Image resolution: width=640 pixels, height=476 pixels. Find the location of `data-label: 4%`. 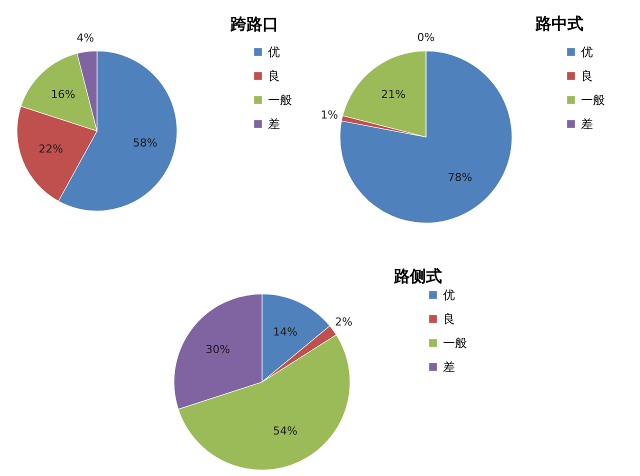

data-label: 4% is located at coordinates (85, 38).